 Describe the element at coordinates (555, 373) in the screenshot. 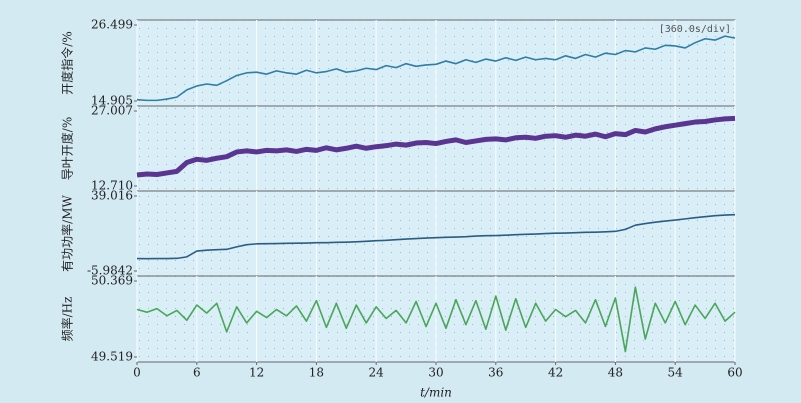

I see `x-tick-label: 42` at that location.